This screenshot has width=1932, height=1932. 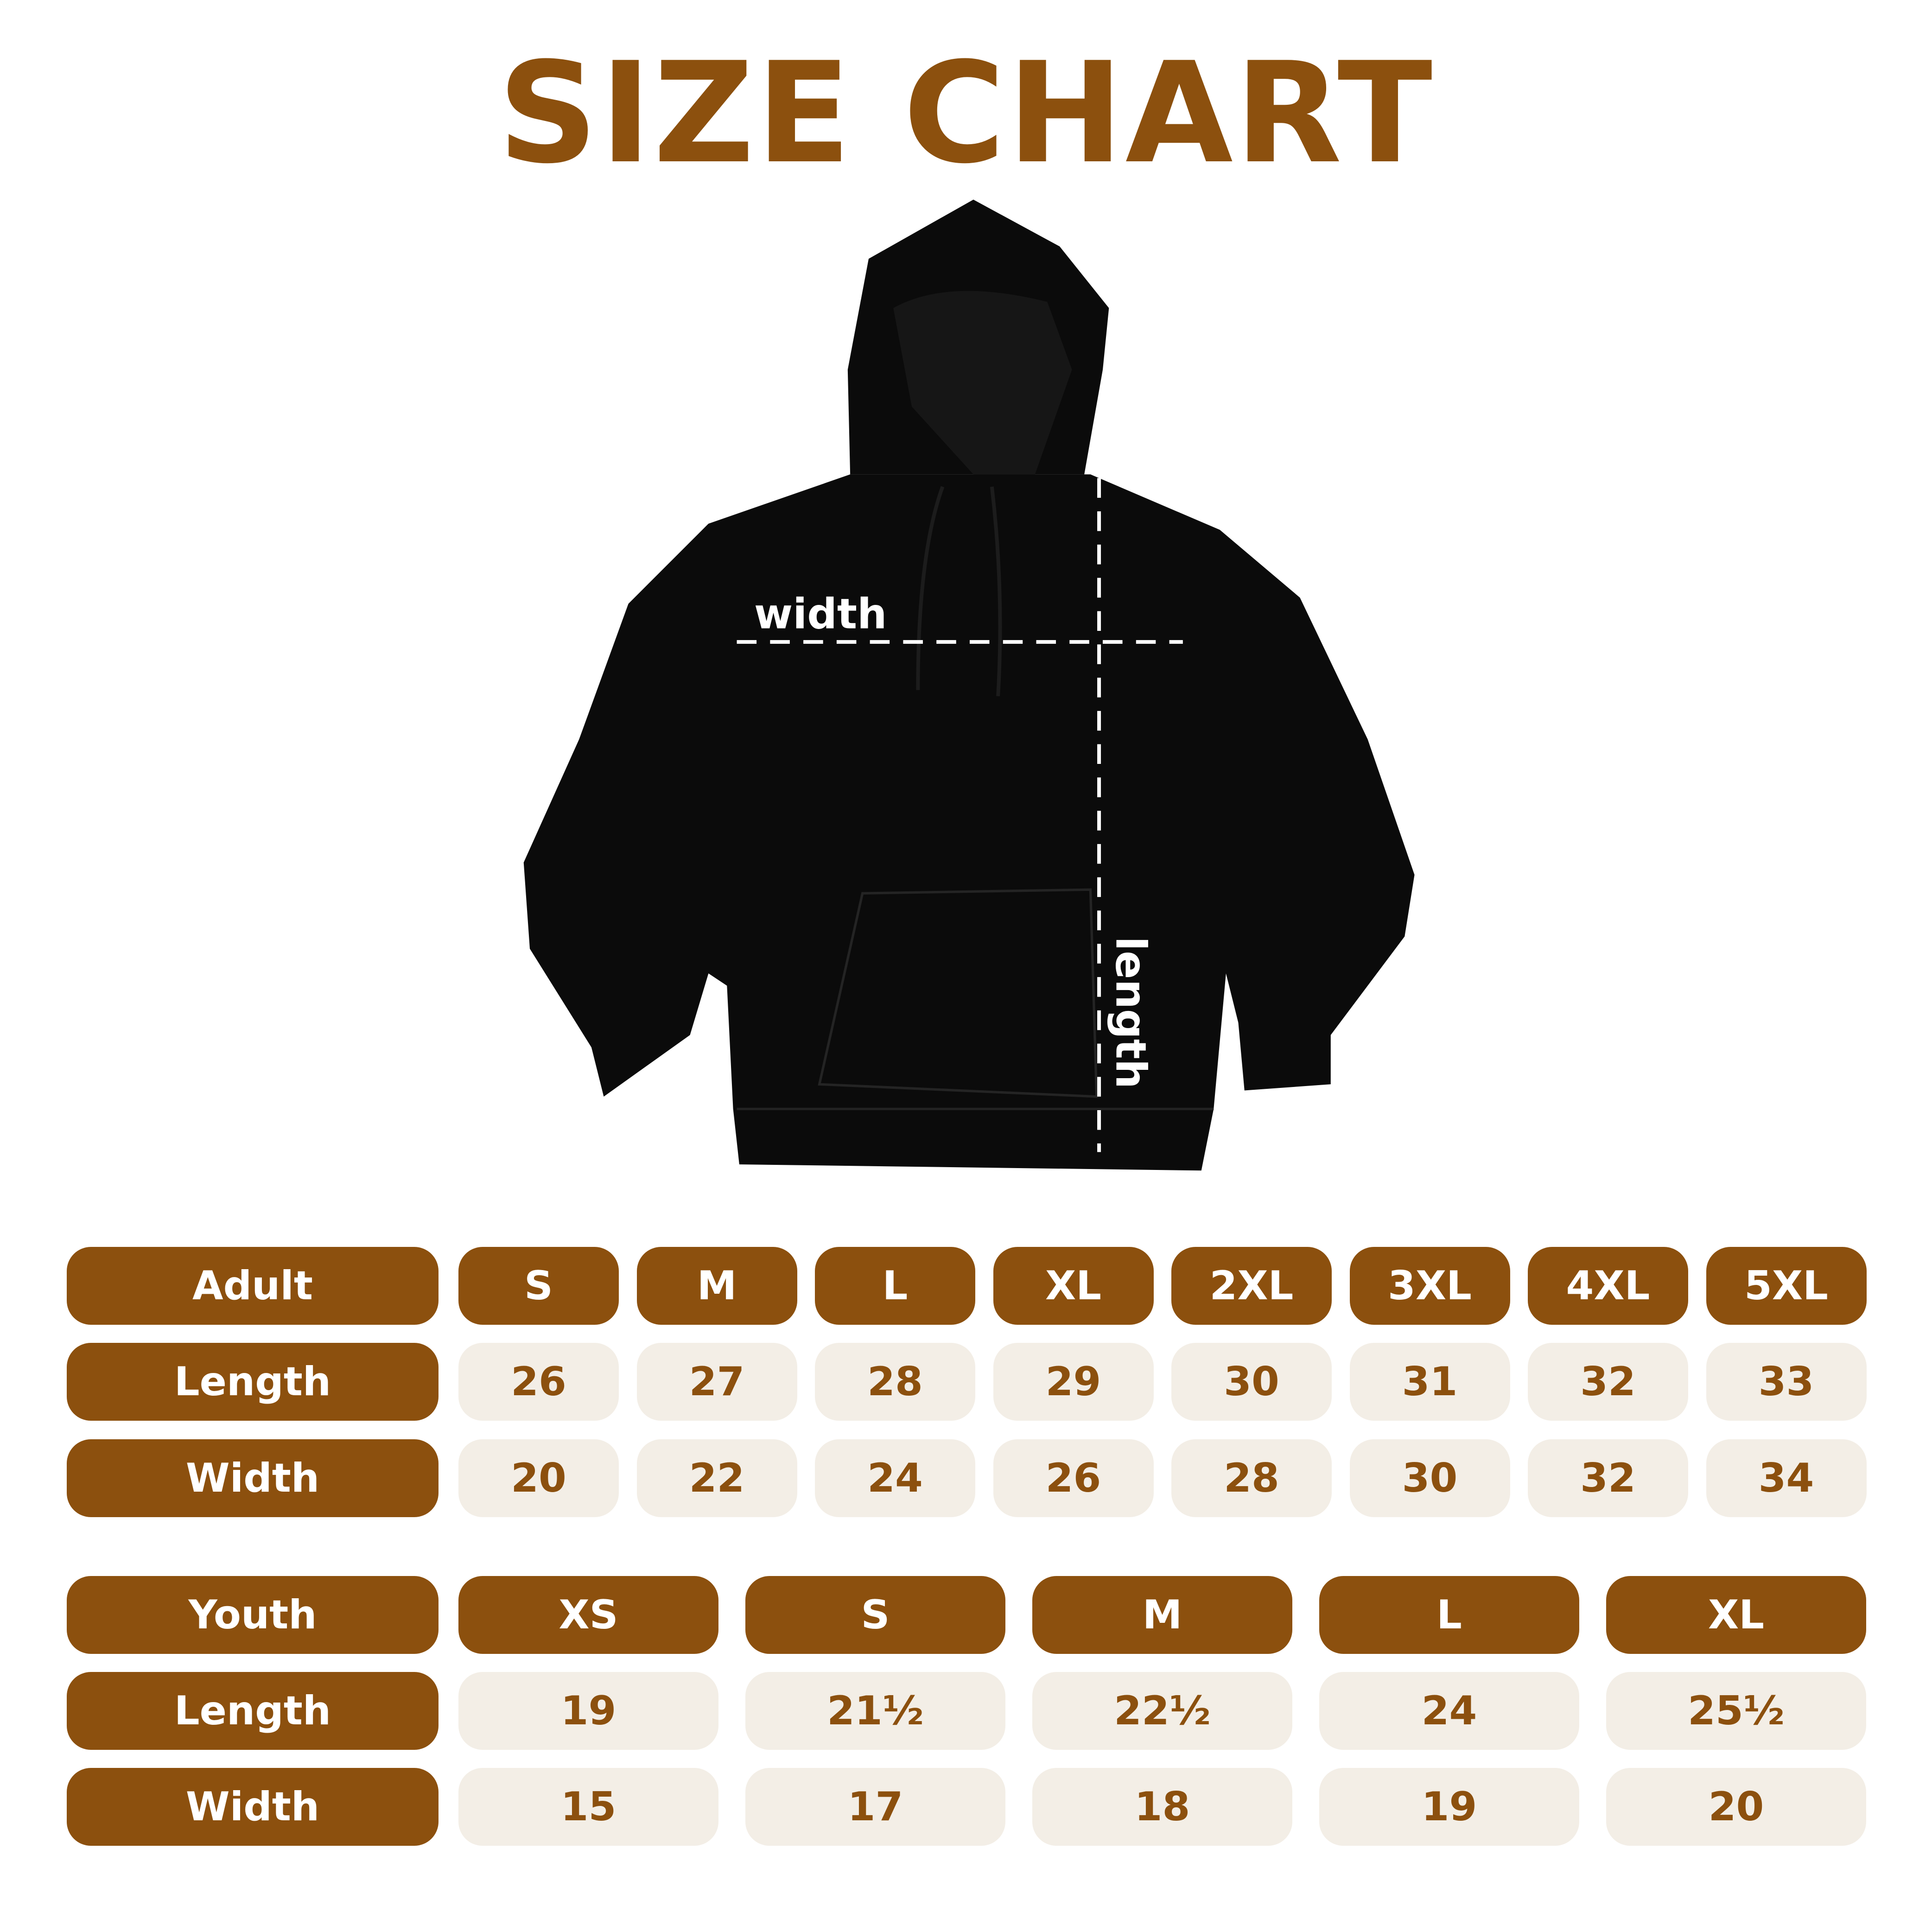 I want to click on youth-length-value: 19, so click(x=588, y=1711).